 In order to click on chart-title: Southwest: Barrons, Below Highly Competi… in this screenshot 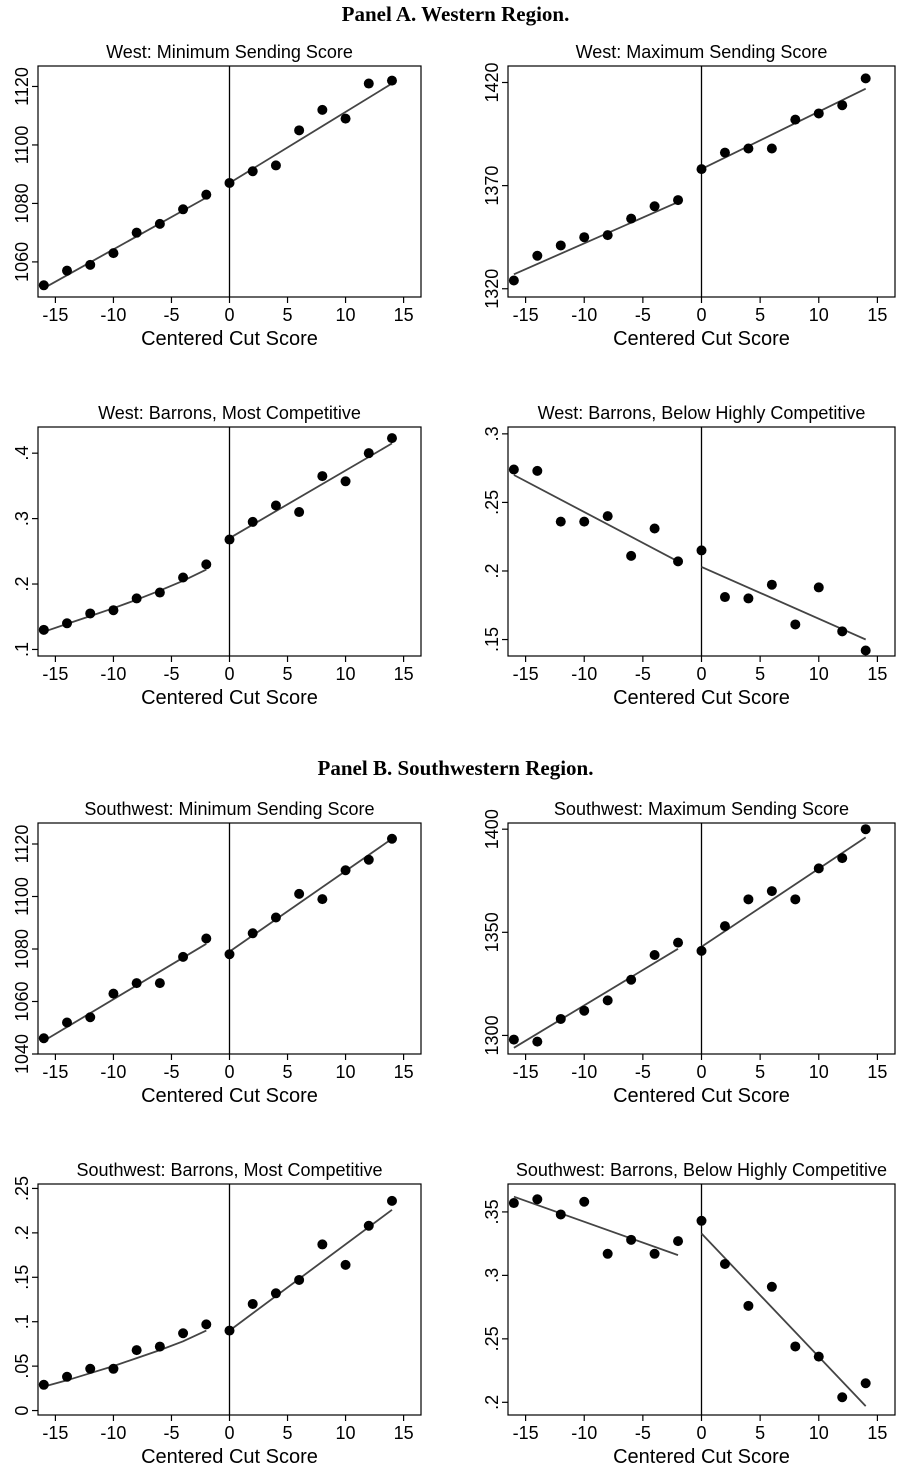, I will do `click(701, 1170)`.